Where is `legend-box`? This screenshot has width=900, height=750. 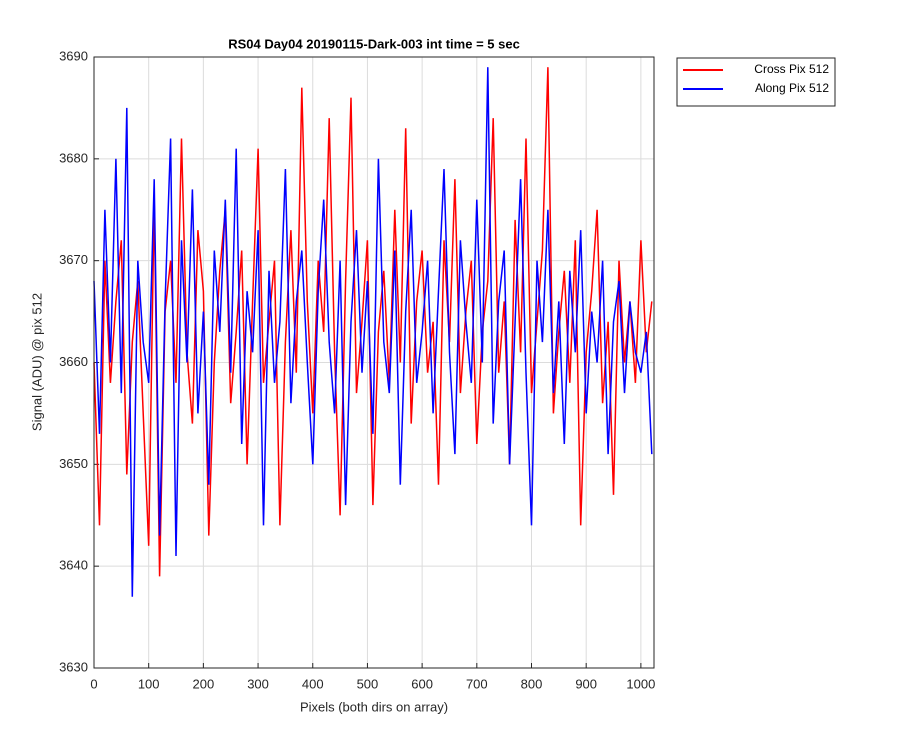 legend-box is located at coordinates (756, 82).